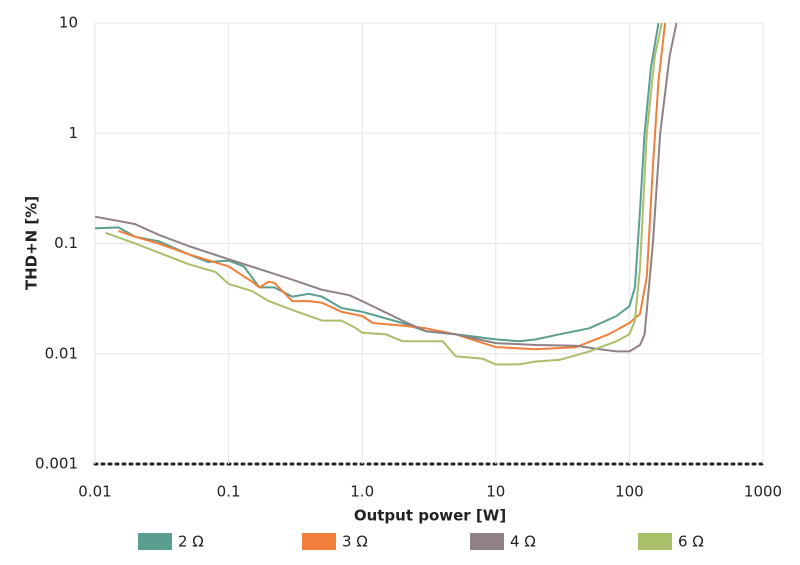 The width and height of the screenshot is (800, 565). Describe the element at coordinates (68, 23) in the screenshot. I see `y-tick-label: 10` at that location.